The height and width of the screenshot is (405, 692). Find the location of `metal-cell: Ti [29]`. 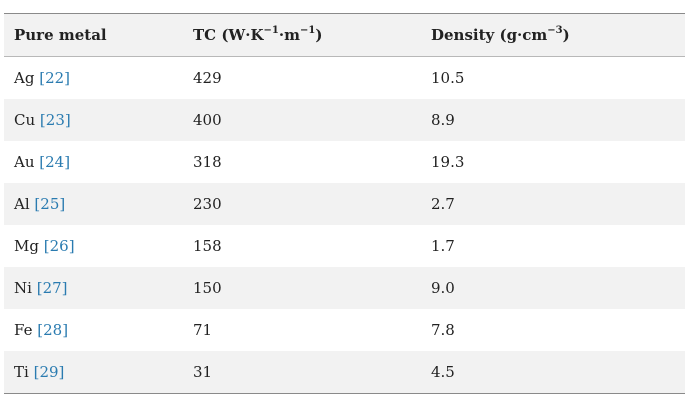

metal-cell: Ti [29] is located at coordinates (39, 372).